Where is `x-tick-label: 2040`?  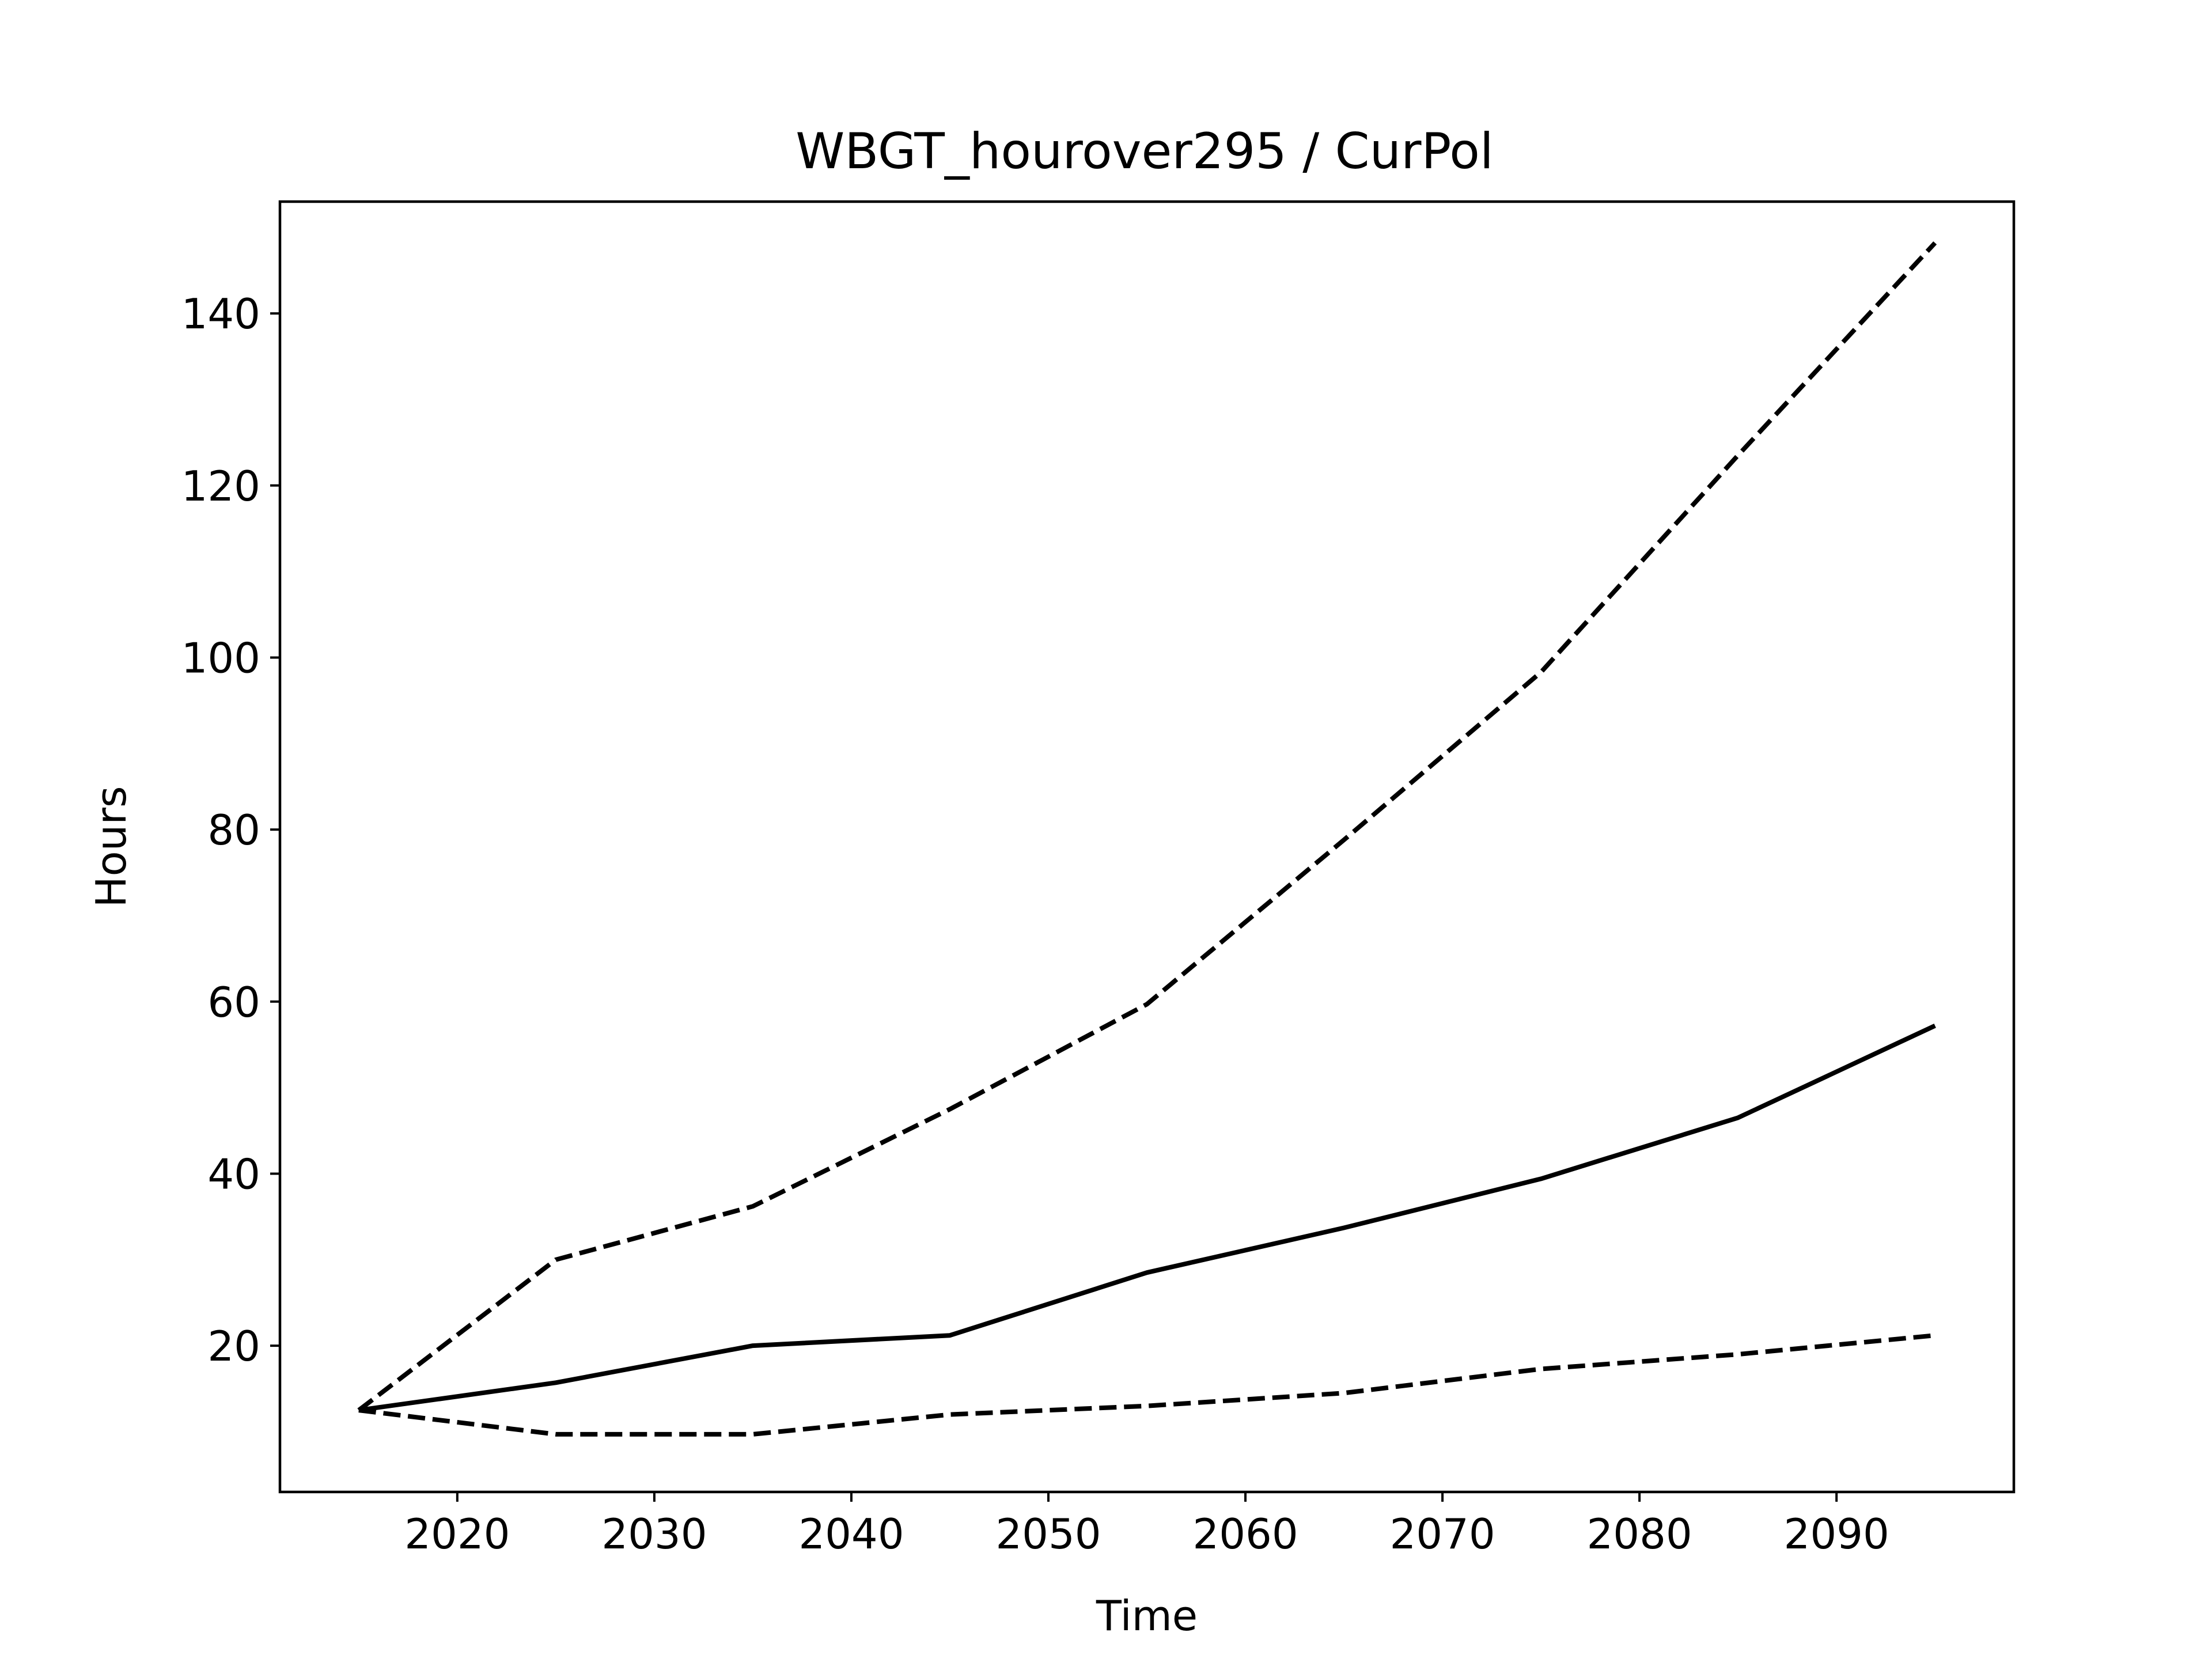 x-tick-label: 2040 is located at coordinates (851, 1534).